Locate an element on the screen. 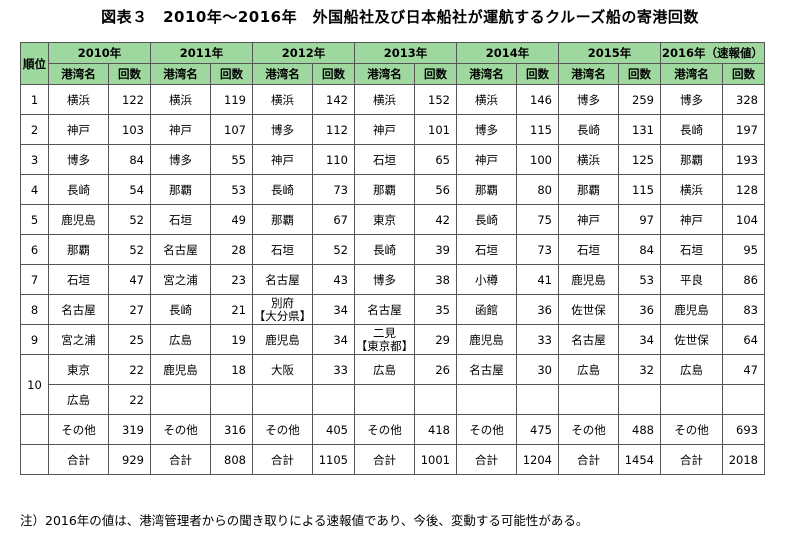 This screenshot has width=800, height=540. count-cell: 73 is located at coordinates (537, 249).